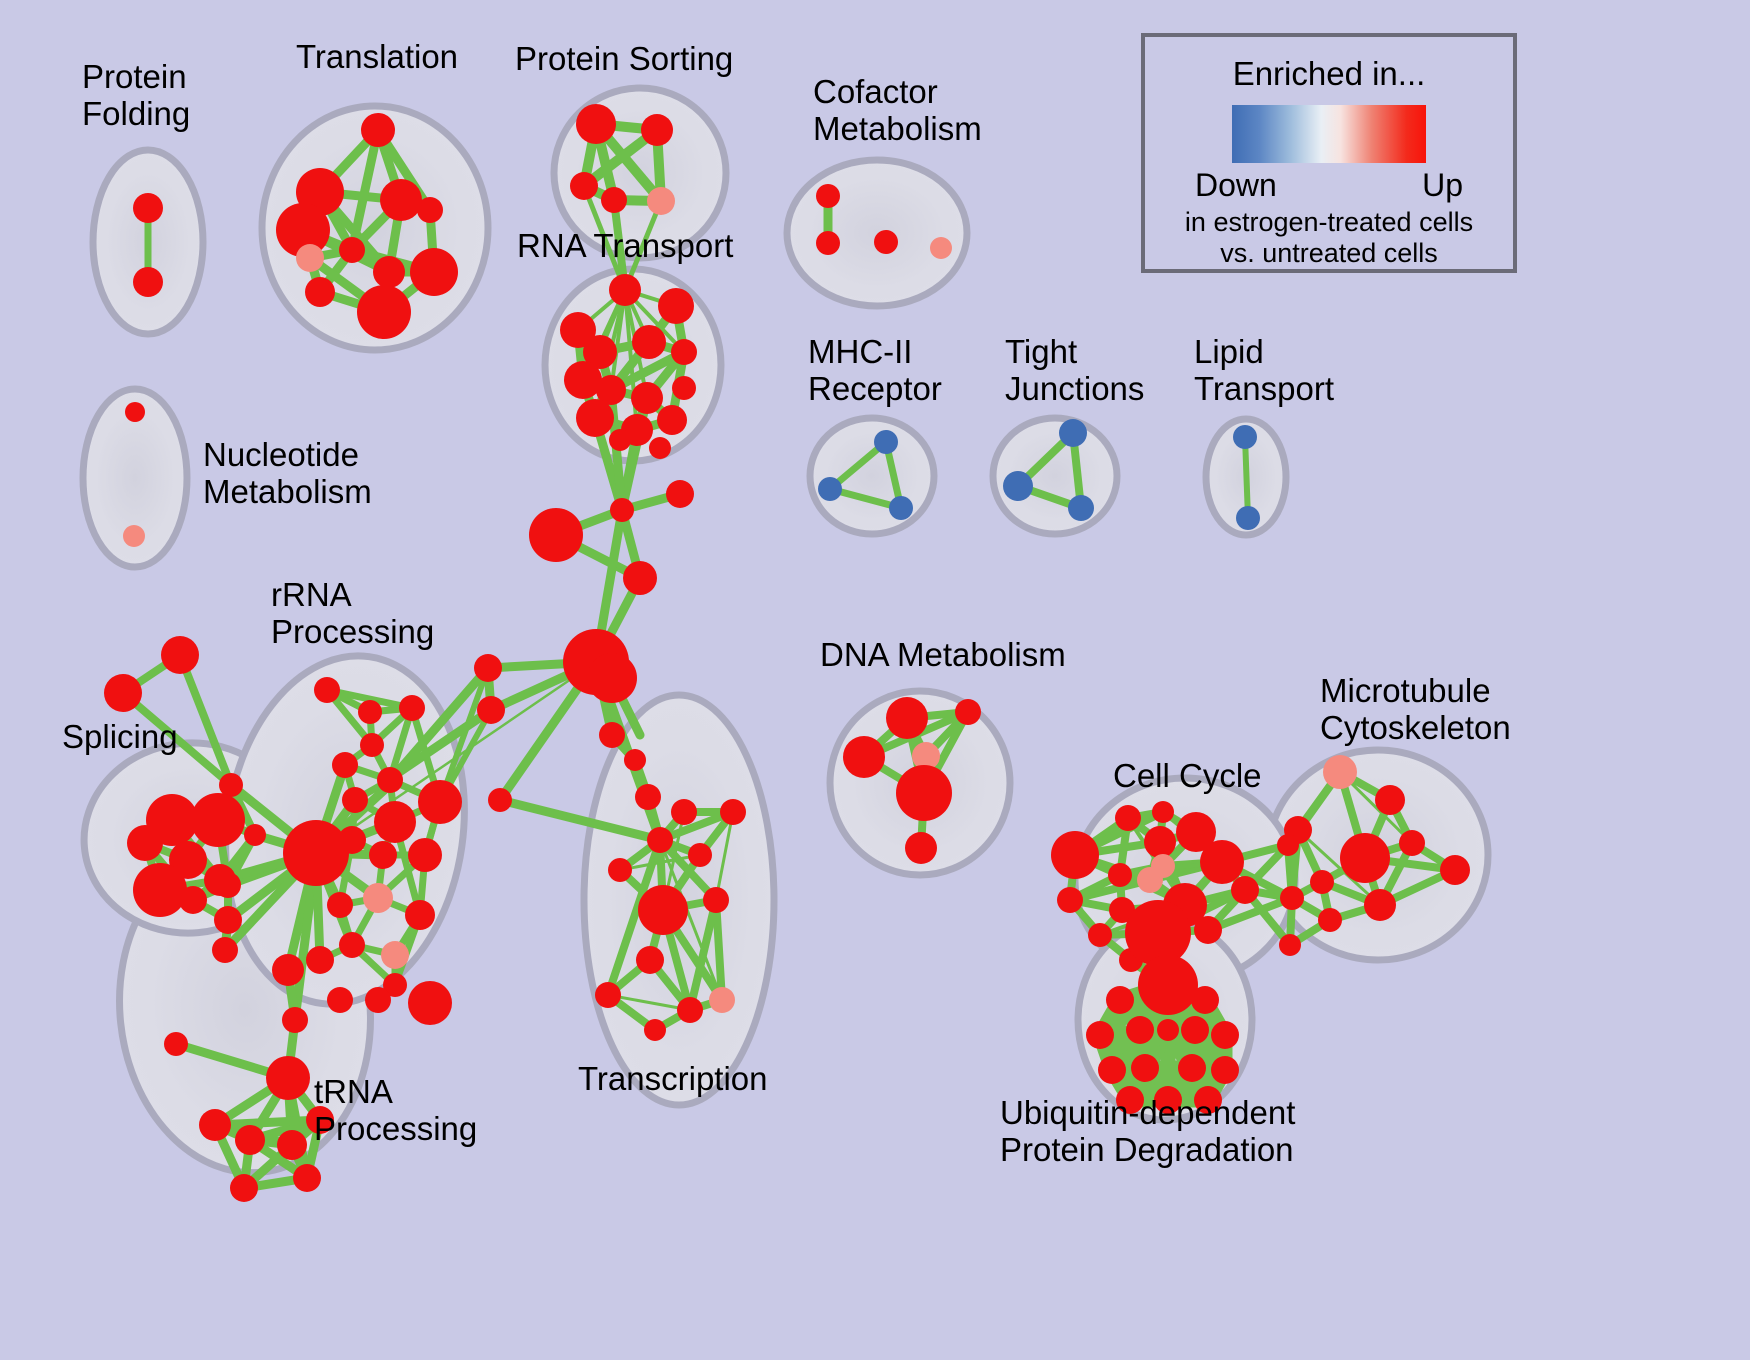 The image size is (1750, 1360). I want to click on cluster-label-protein-folding: Protein Folding, so click(136, 95).